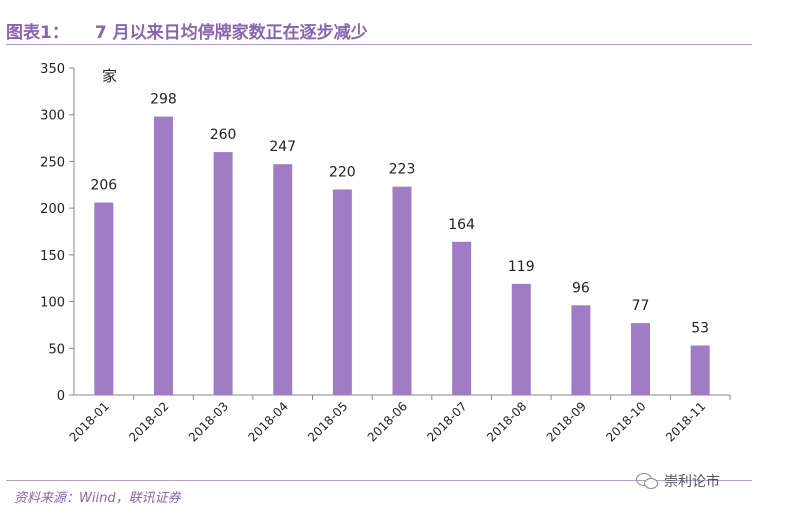  What do you see at coordinates (267, 421) in the screenshot?
I see `x-tick-label: 2018-04` at bounding box center [267, 421].